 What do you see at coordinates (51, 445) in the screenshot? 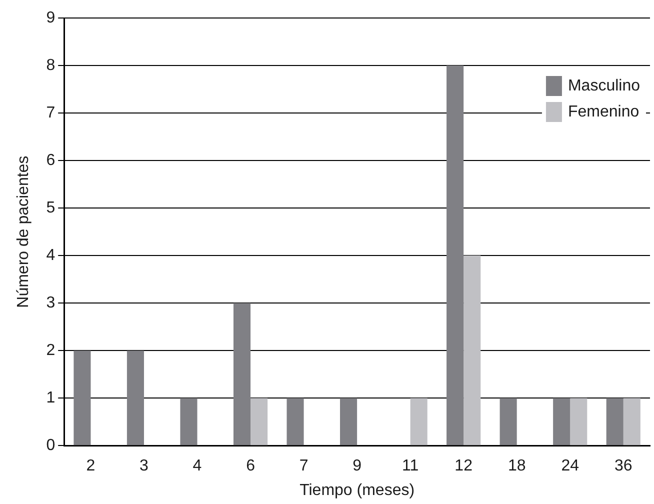
I see `y-tick-label: 0` at bounding box center [51, 445].